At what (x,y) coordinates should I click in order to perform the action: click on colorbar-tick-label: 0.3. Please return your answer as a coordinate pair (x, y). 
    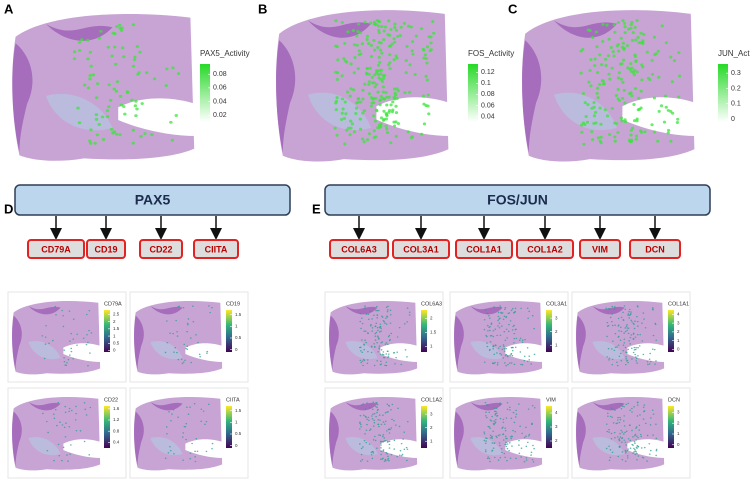
    Looking at the image, I should click on (736, 73).